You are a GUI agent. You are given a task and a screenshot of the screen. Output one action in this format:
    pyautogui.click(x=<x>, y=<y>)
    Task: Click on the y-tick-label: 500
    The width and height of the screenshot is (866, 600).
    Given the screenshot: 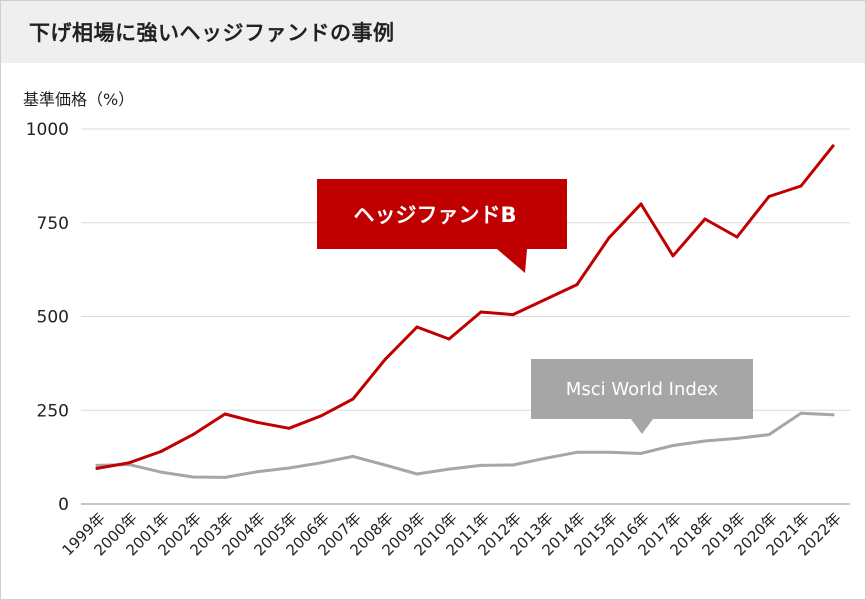 What is the action you would take?
    pyautogui.click(x=53, y=318)
    